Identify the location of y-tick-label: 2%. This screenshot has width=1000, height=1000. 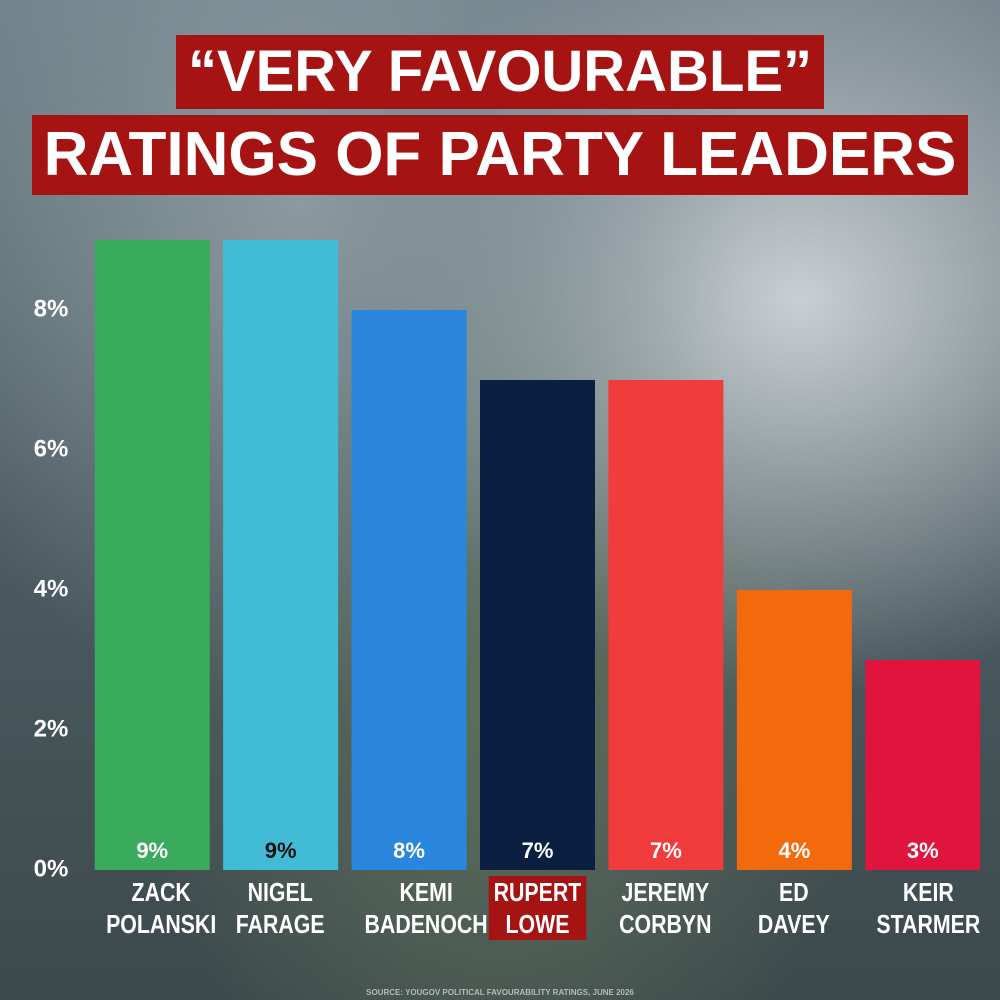
(51, 728).